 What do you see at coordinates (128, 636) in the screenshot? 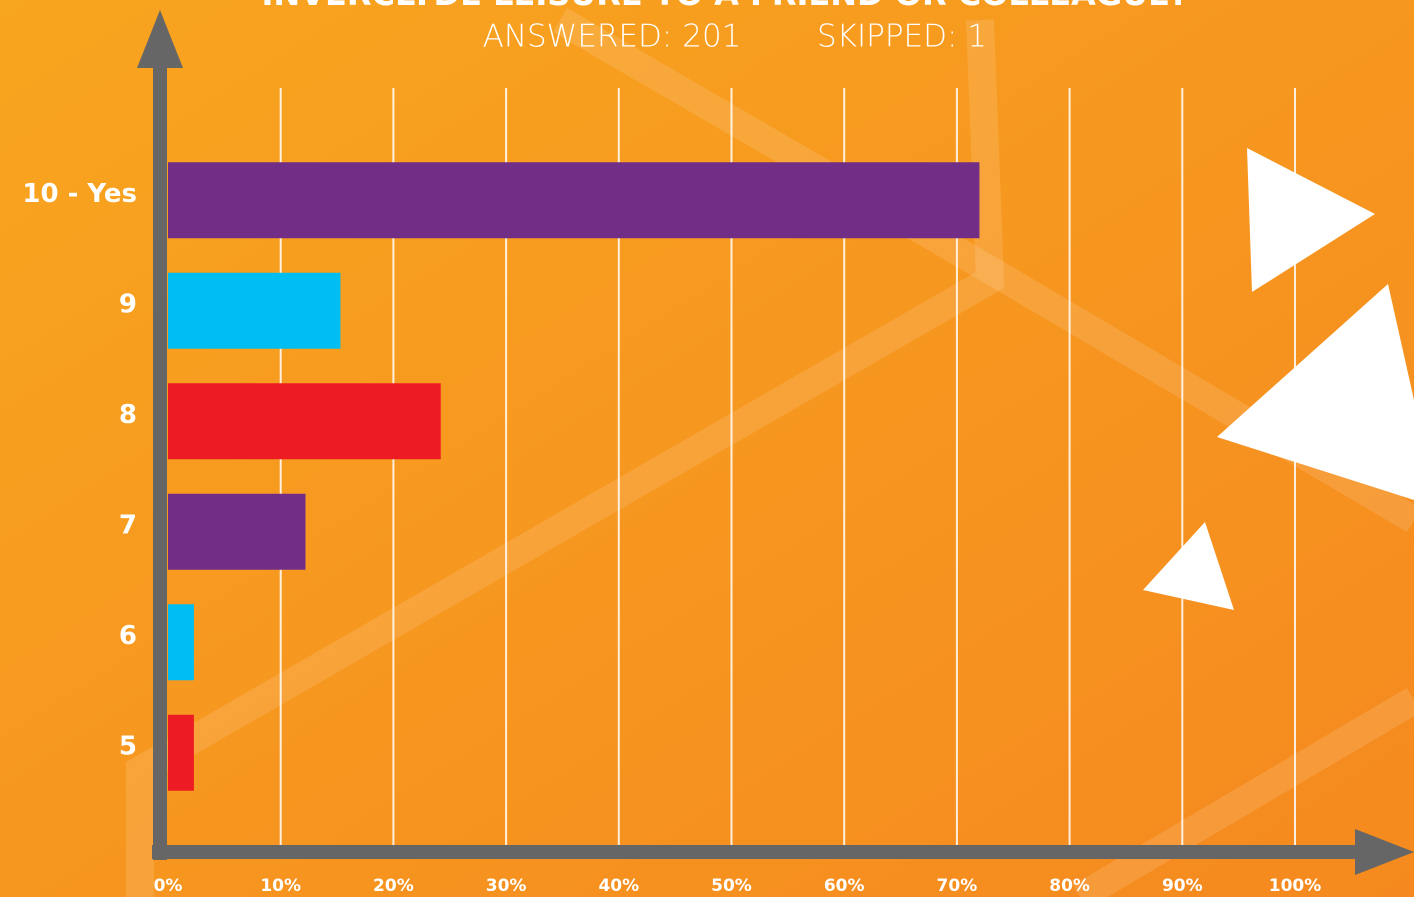
I see `y-tick-label: 6` at bounding box center [128, 636].